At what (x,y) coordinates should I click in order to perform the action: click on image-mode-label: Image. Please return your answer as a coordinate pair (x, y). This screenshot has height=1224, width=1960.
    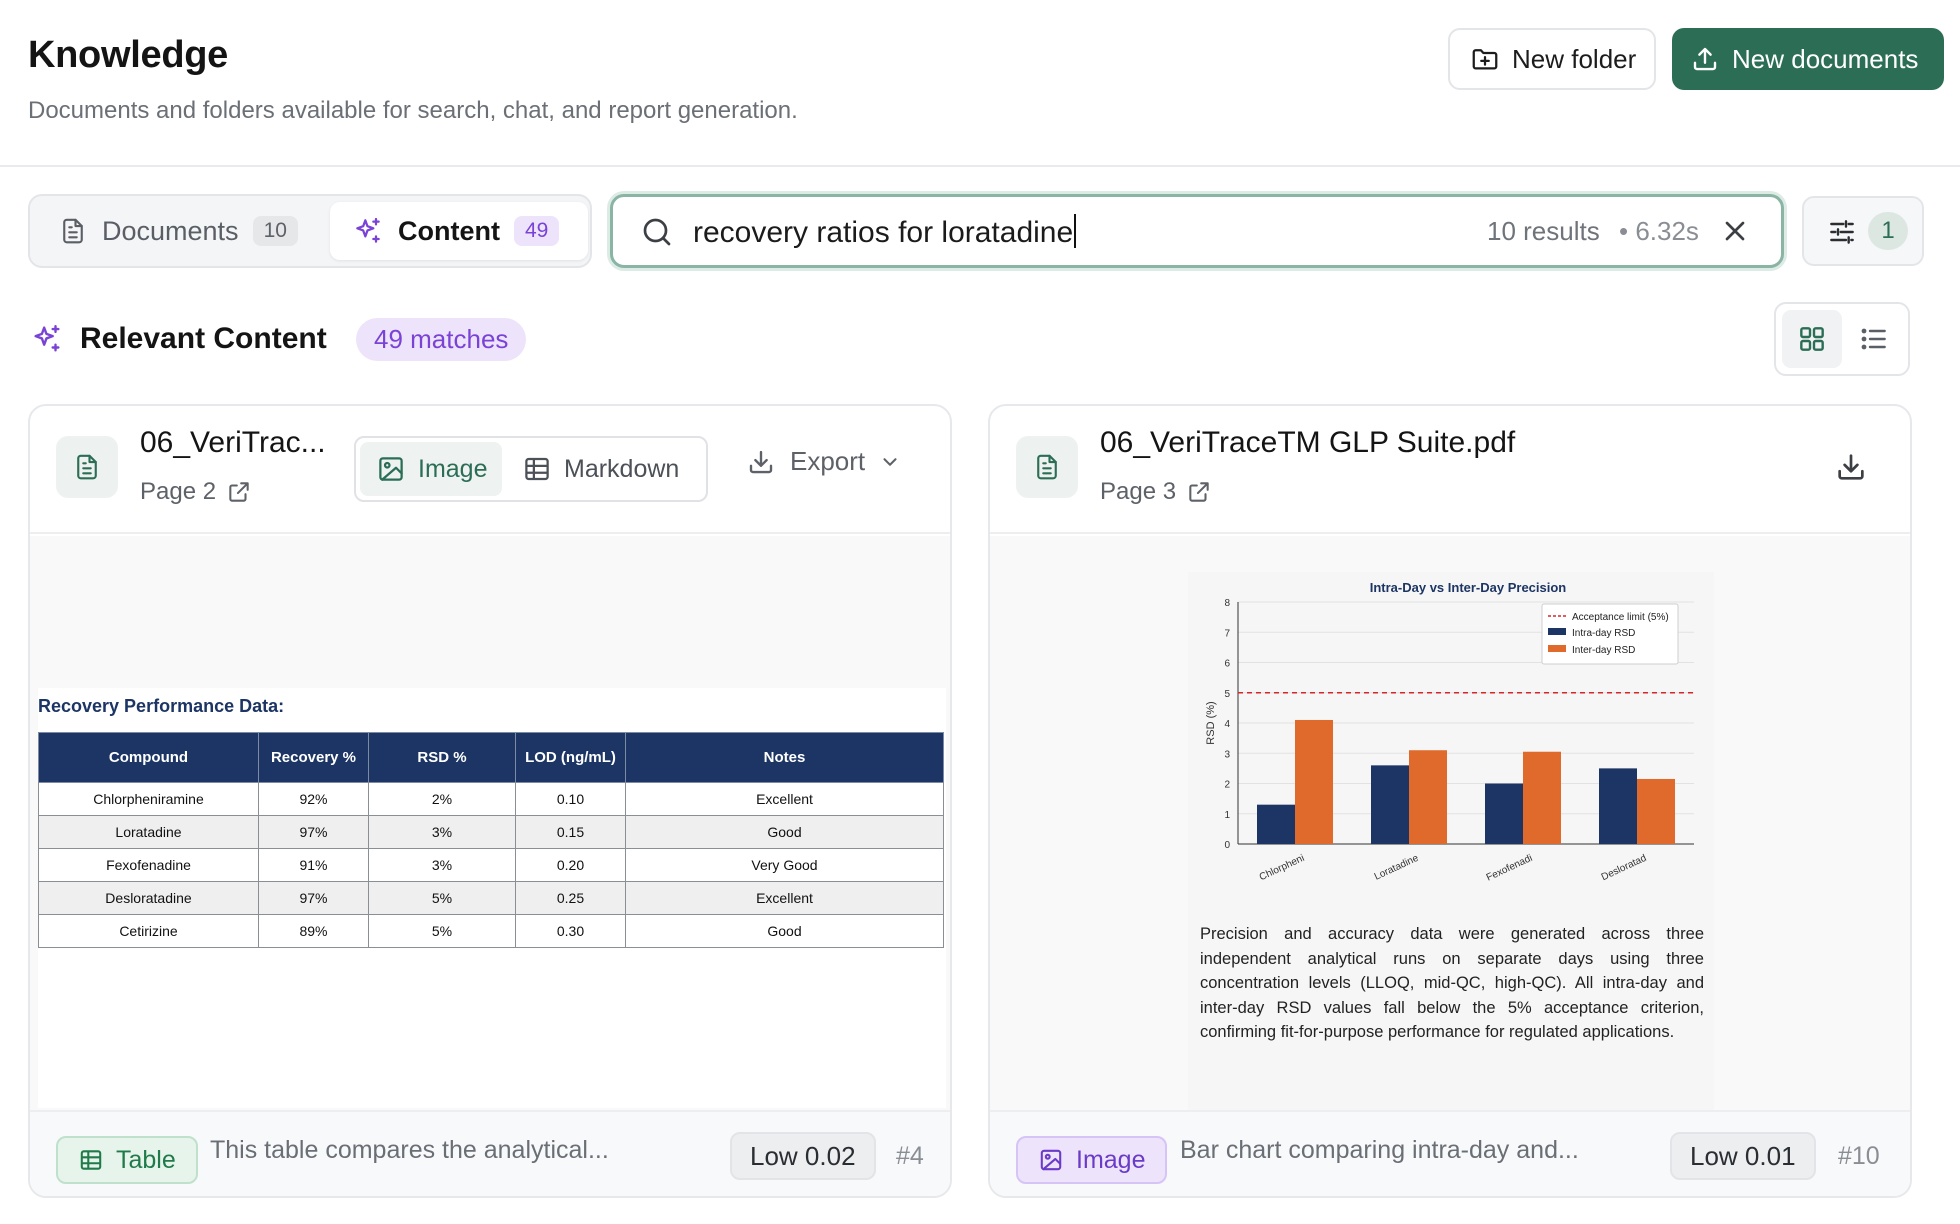
    Looking at the image, I should click on (453, 468).